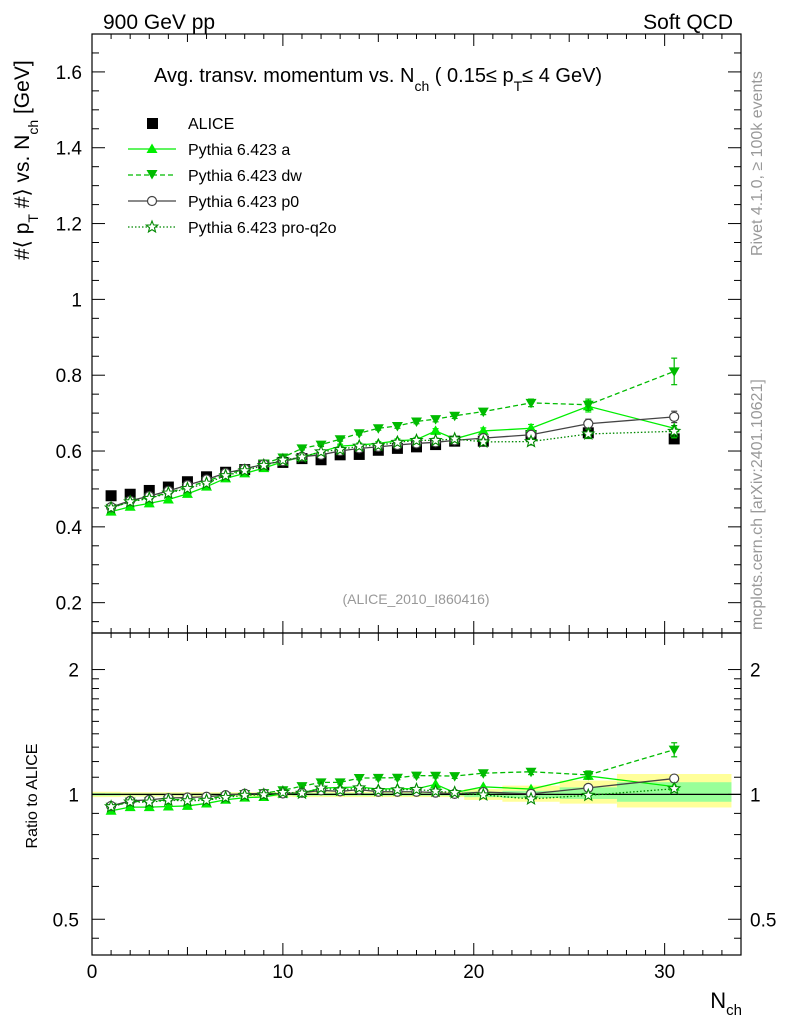 Image resolution: width=786 pixels, height=1024 pixels. Describe the element at coordinates (243, 202) in the screenshot. I see `svg-text: Pythia 6.423 p0` at that location.